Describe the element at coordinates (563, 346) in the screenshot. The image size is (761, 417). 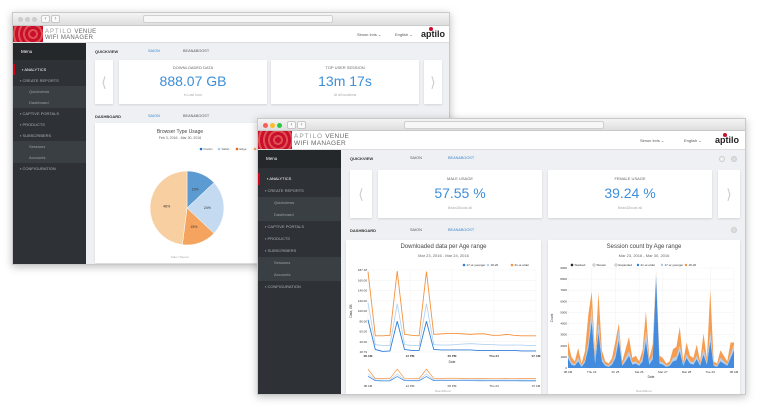
I see `y-tick-label: 2000` at that location.